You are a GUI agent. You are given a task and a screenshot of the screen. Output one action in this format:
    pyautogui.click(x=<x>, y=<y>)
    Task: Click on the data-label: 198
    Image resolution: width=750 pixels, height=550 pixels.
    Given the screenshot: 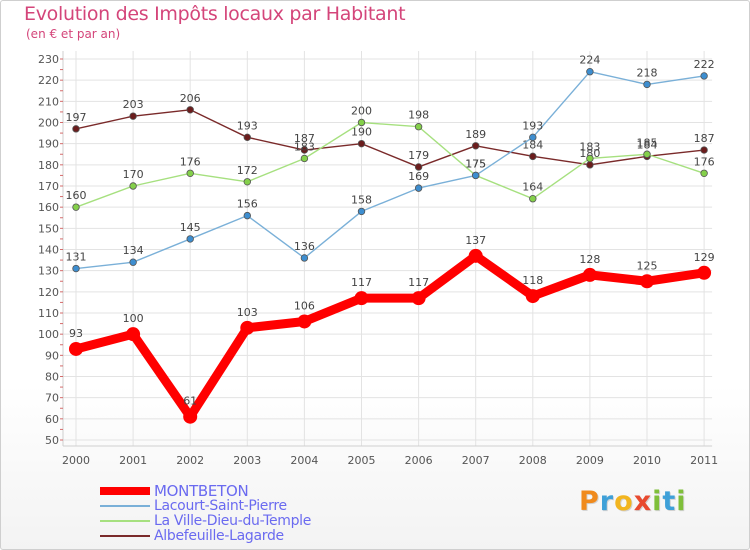 What is the action you would take?
    pyautogui.click(x=418, y=115)
    